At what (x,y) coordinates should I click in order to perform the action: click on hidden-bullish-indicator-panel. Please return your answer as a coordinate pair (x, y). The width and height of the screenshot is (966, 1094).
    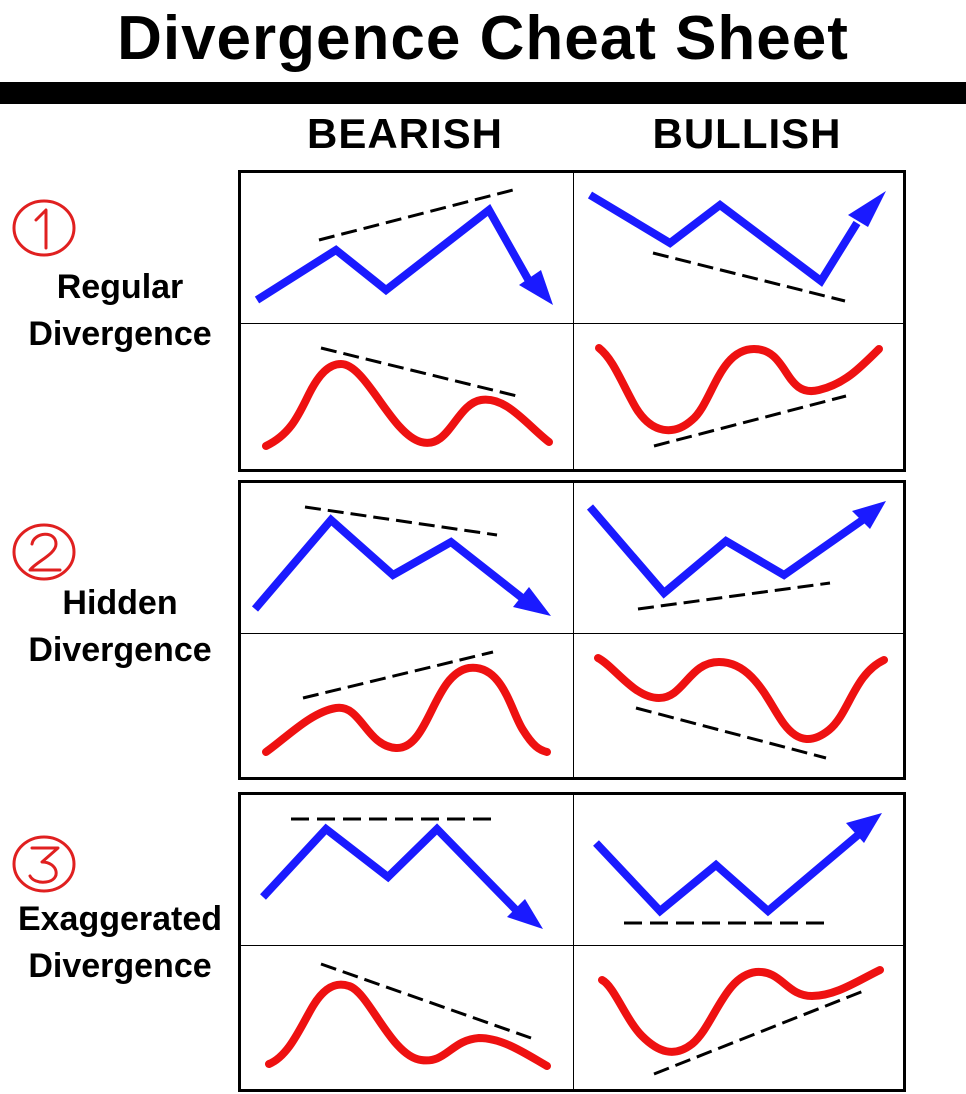
    Looking at the image, I should click on (740, 707).